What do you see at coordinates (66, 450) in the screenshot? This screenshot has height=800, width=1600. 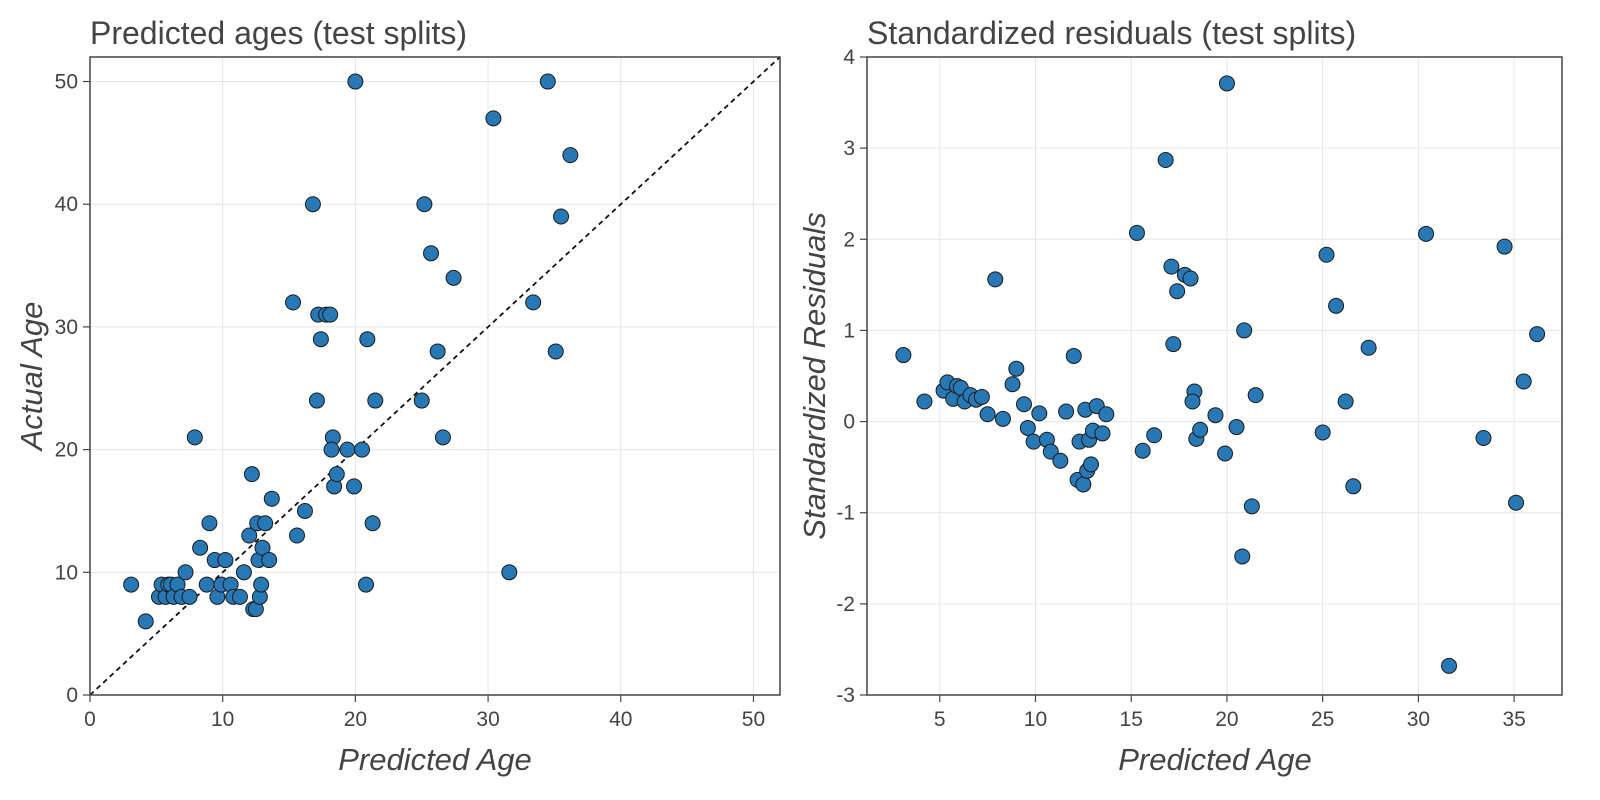 I see `y-tick-label: 20` at bounding box center [66, 450].